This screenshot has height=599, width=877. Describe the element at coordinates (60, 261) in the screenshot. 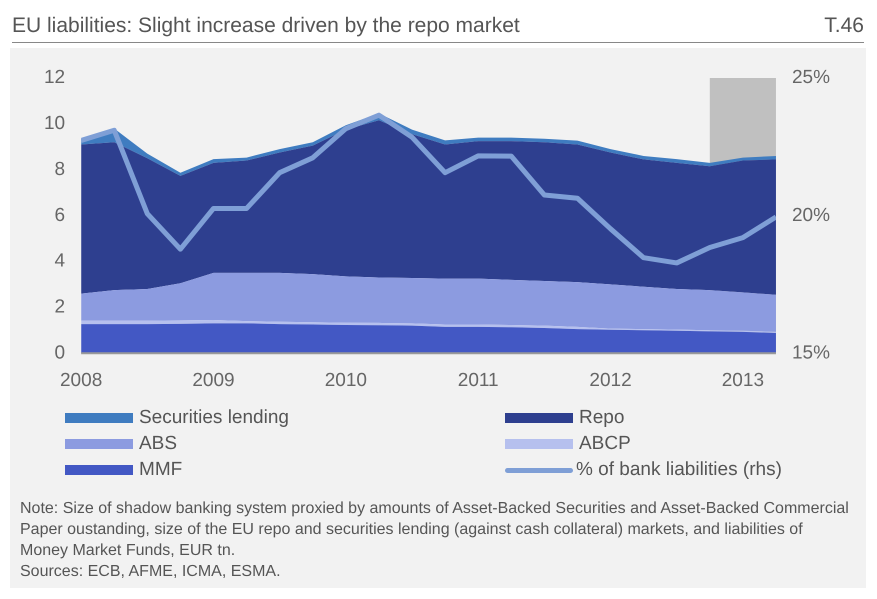

I see `y-tick-label: 4` at that location.